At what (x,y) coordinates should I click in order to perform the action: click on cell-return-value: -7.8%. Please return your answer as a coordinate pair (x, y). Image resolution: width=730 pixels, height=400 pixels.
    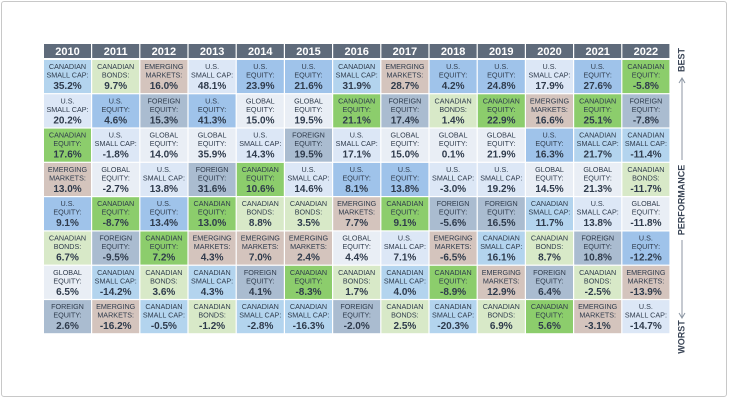
    Looking at the image, I should click on (646, 120).